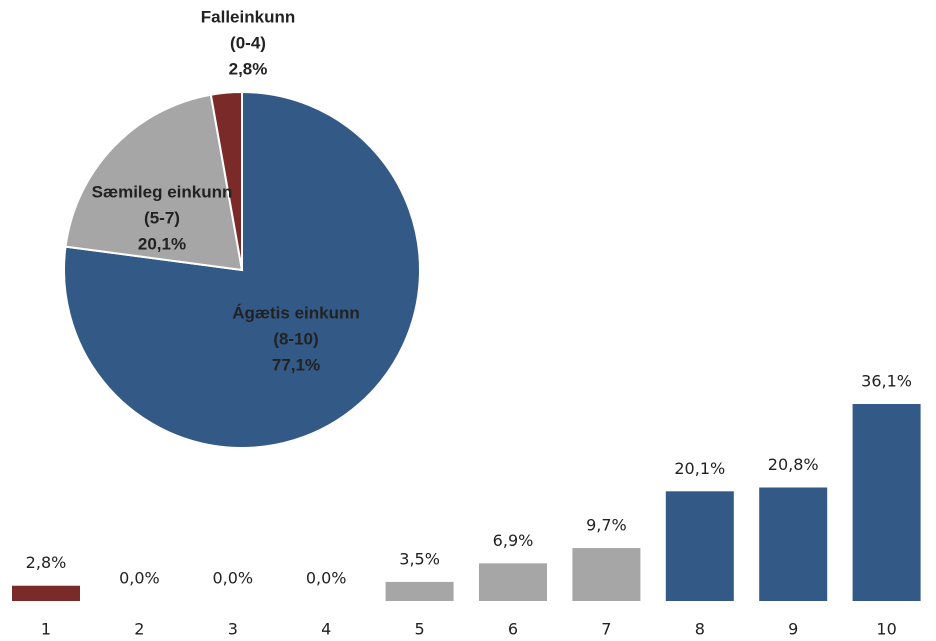 The image size is (936, 641). I want to click on value-label: 3,5%, so click(419, 558).